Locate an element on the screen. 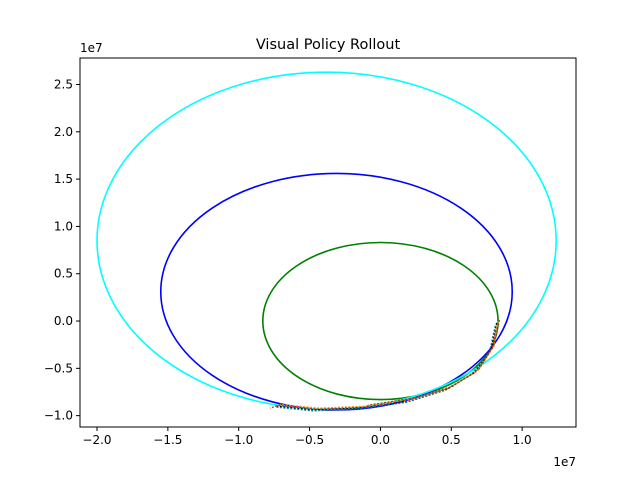 Image resolution: width=640 pixels, height=480 pixels. y-axis-offset-label: 1e7 is located at coordinates (91, 48).